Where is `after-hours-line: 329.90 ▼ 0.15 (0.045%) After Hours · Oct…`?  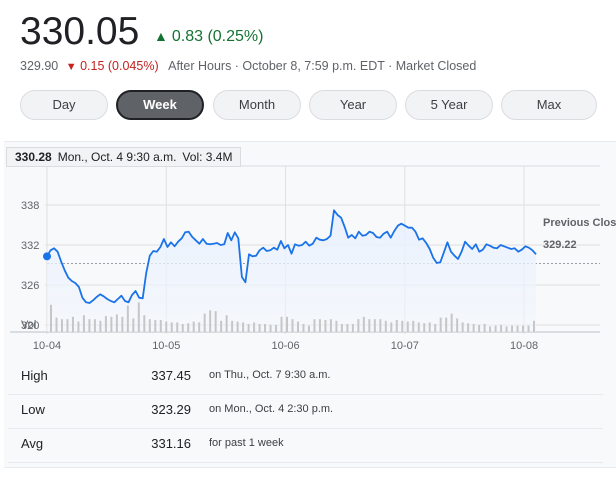 after-hours-line: 329.90 ▼ 0.15 (0.045%) After Hours · Oct… is located at coordinates (248, 66).